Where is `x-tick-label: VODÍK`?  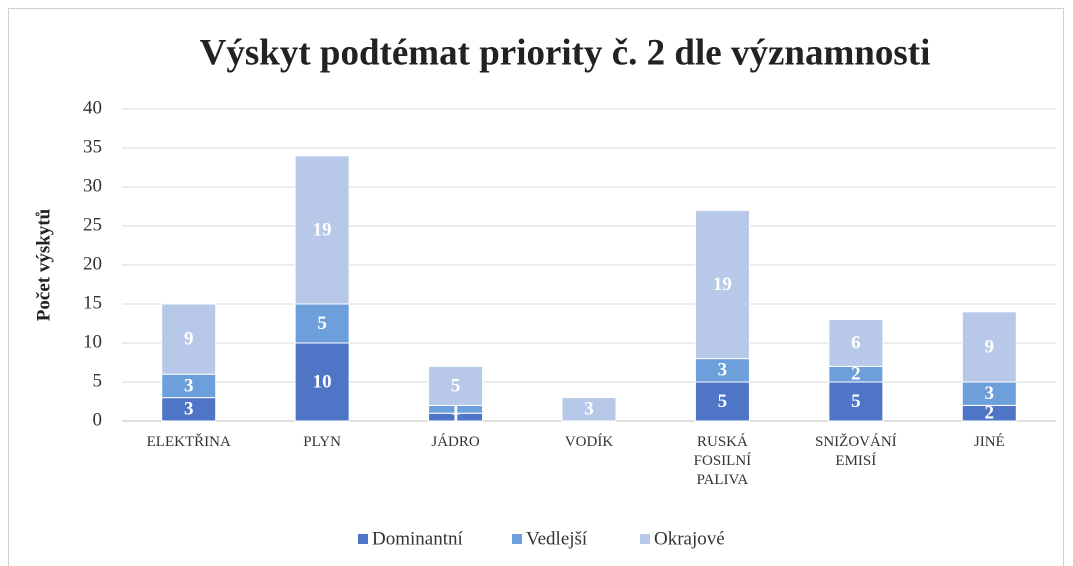
x-tick-label: VODÍK is located at coordinates (589, 442).